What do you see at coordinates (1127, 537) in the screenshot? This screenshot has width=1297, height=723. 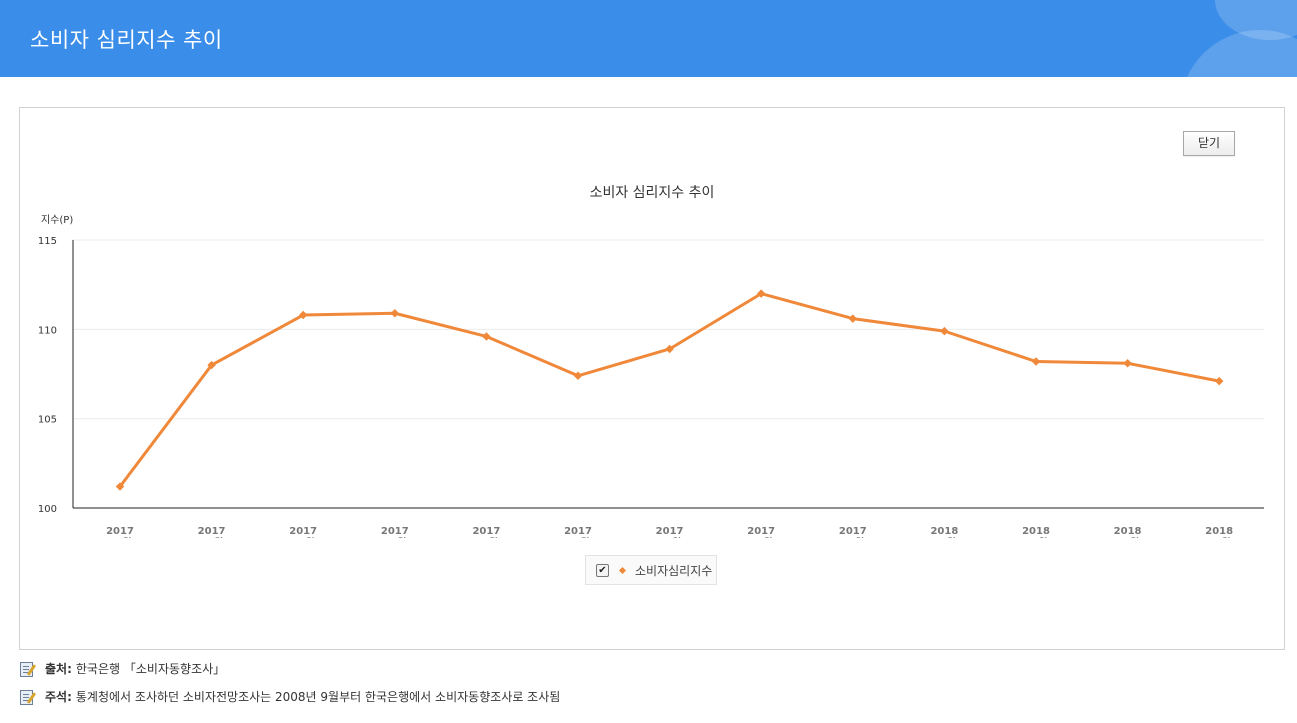 I see `x-tick-label-month: 03월` at bounding box center [1127, 537].